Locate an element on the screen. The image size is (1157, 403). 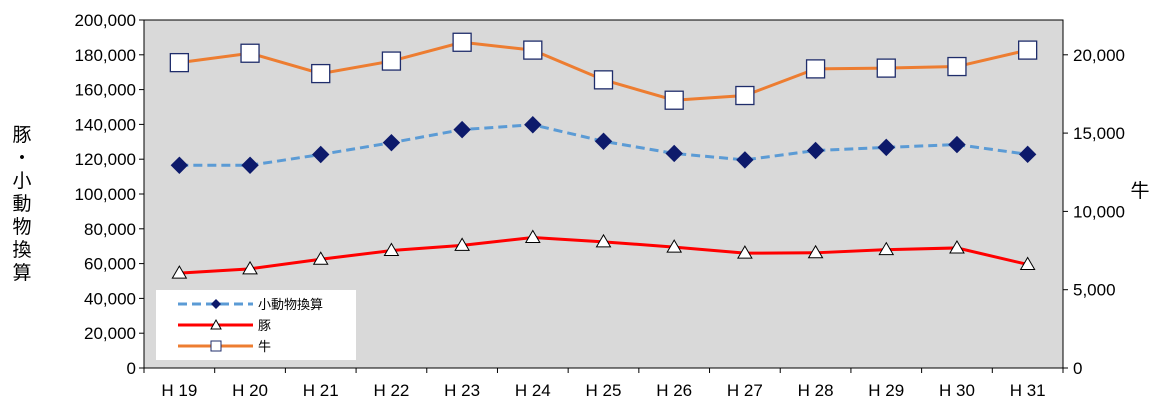
left-tick-label: 20,000 is located at coordinates (110, 333).